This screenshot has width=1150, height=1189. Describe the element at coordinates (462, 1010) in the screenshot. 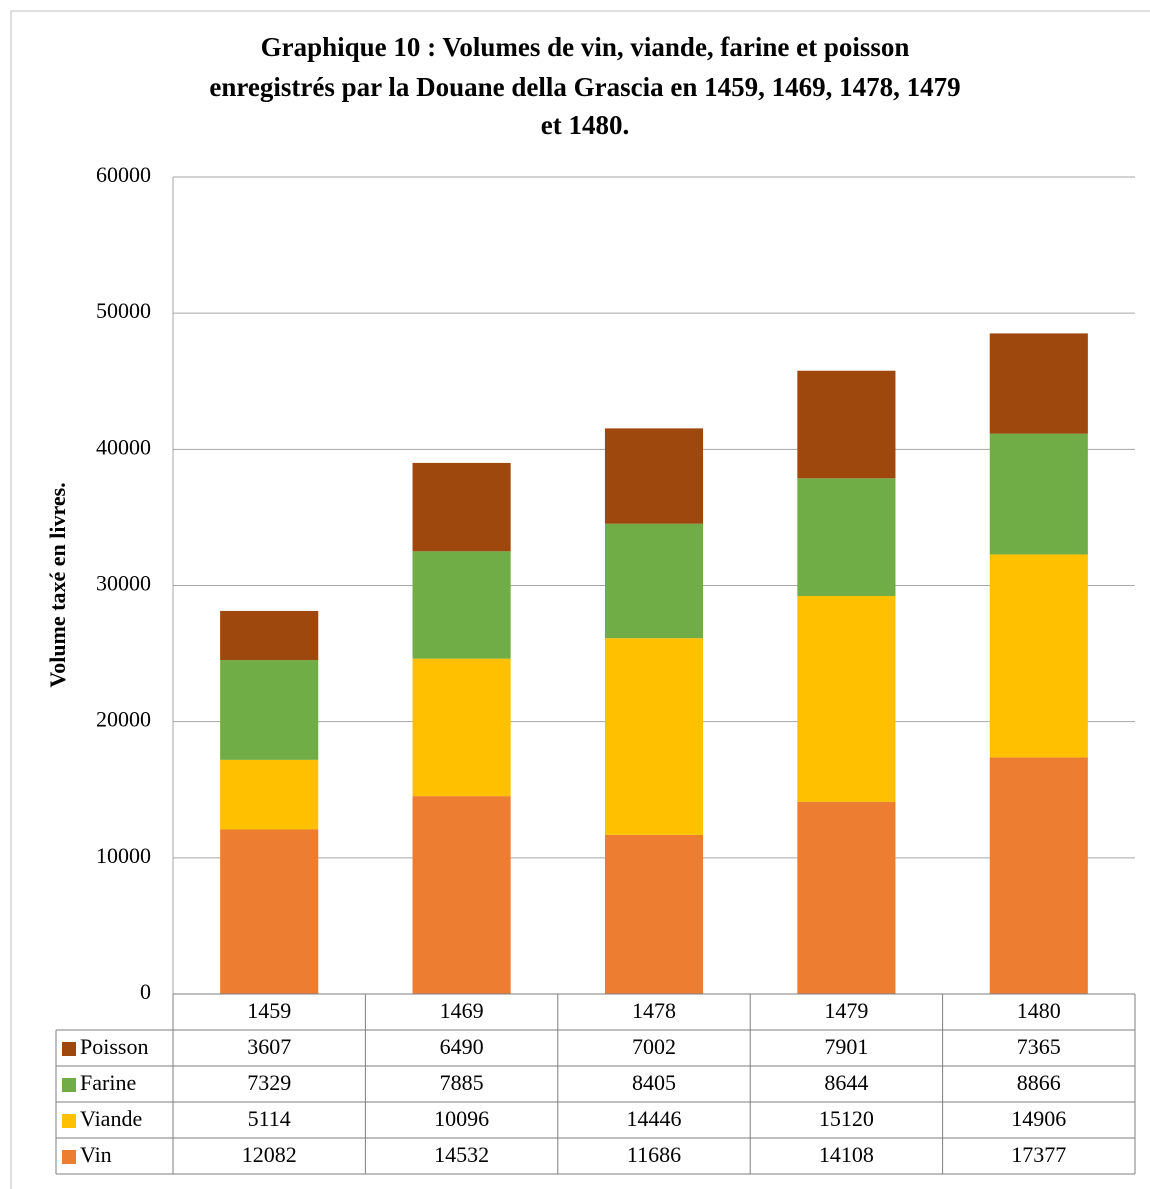

I see `x-tick-label: 1469` at that location.